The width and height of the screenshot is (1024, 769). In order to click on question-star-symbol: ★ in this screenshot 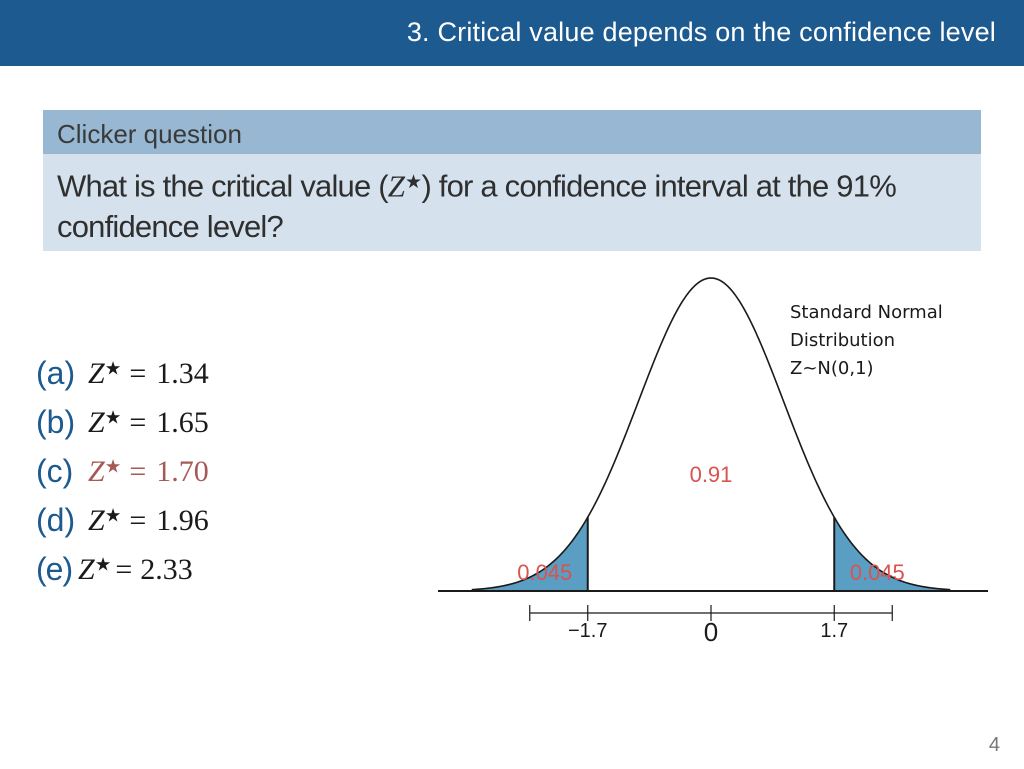, I will do `click(413, 182)`.